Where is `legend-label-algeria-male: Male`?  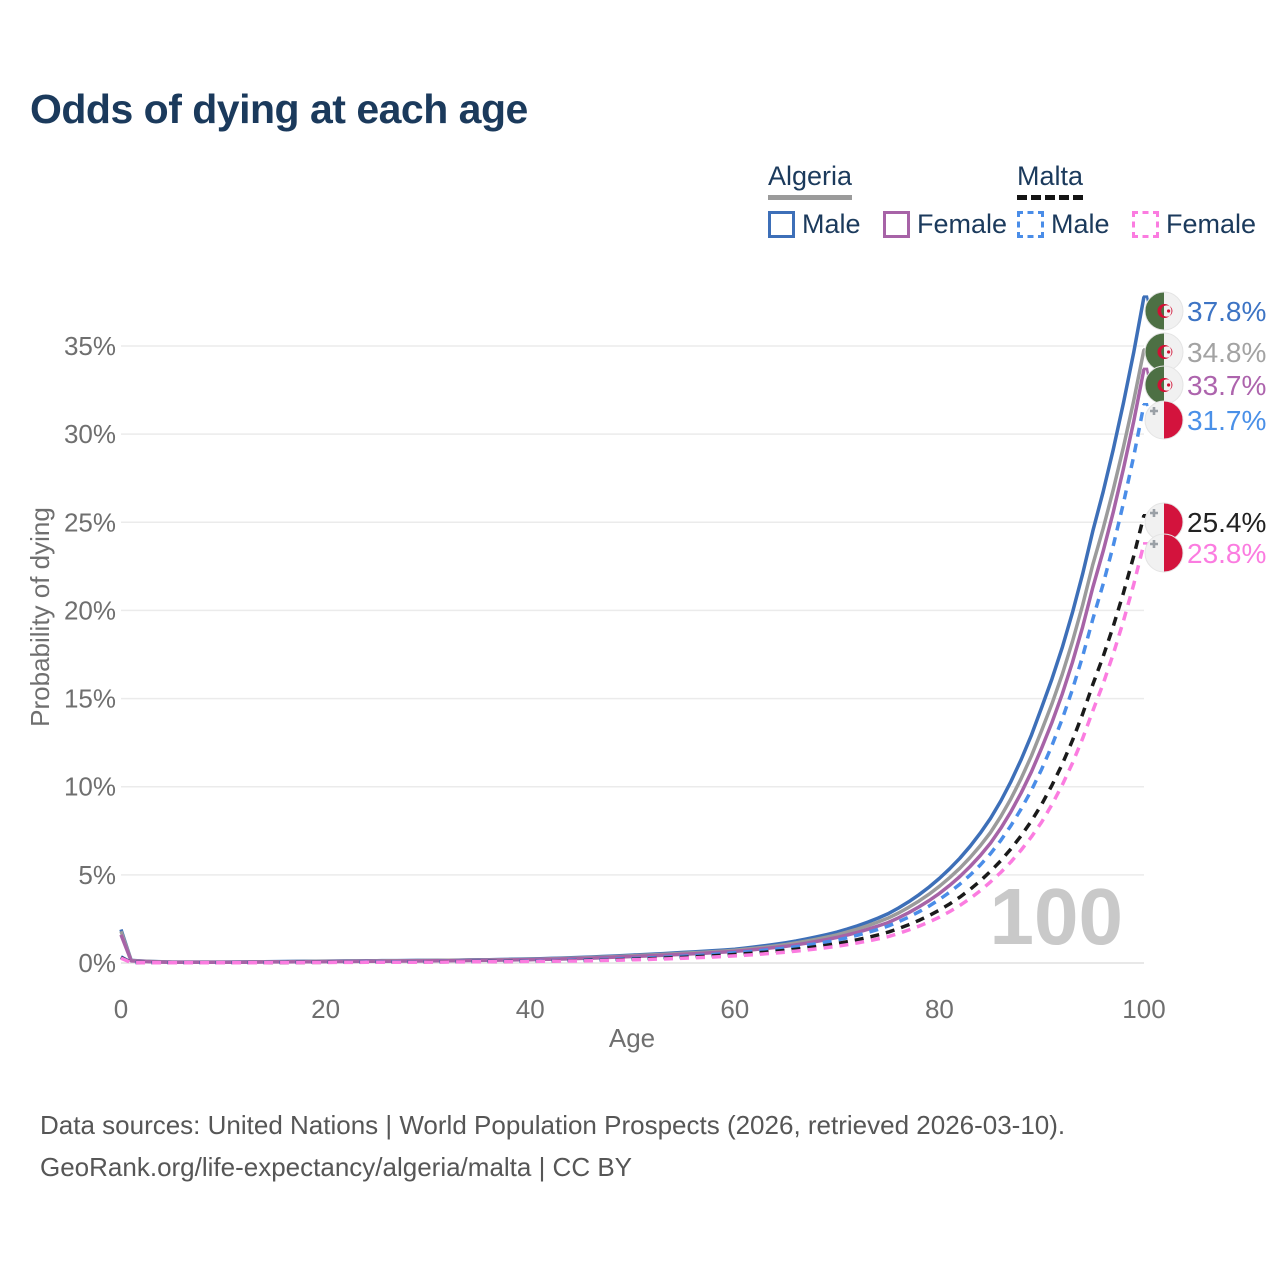
legend-label-algeria-male: Male is located at coordinates (831, 224).